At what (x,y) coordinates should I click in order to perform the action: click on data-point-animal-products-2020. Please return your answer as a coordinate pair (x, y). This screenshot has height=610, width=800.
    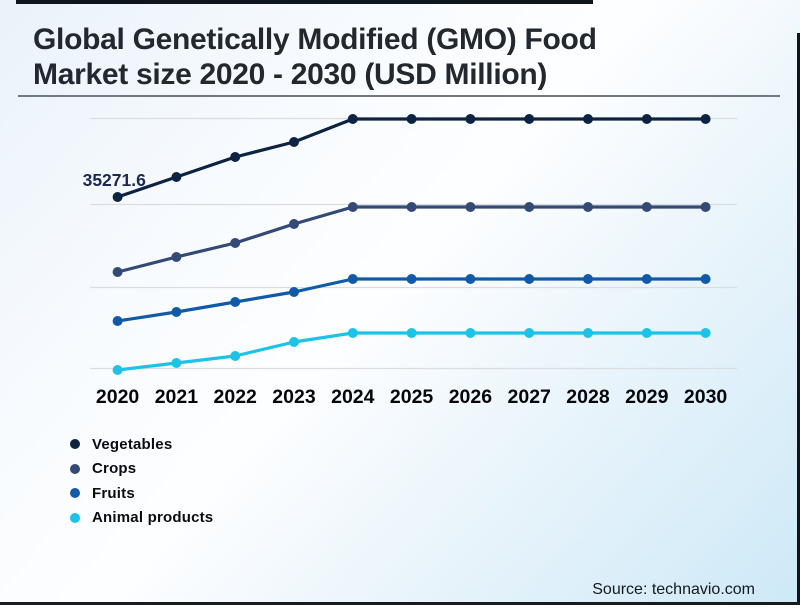
    Looking at the image, I should click on (117, 370).